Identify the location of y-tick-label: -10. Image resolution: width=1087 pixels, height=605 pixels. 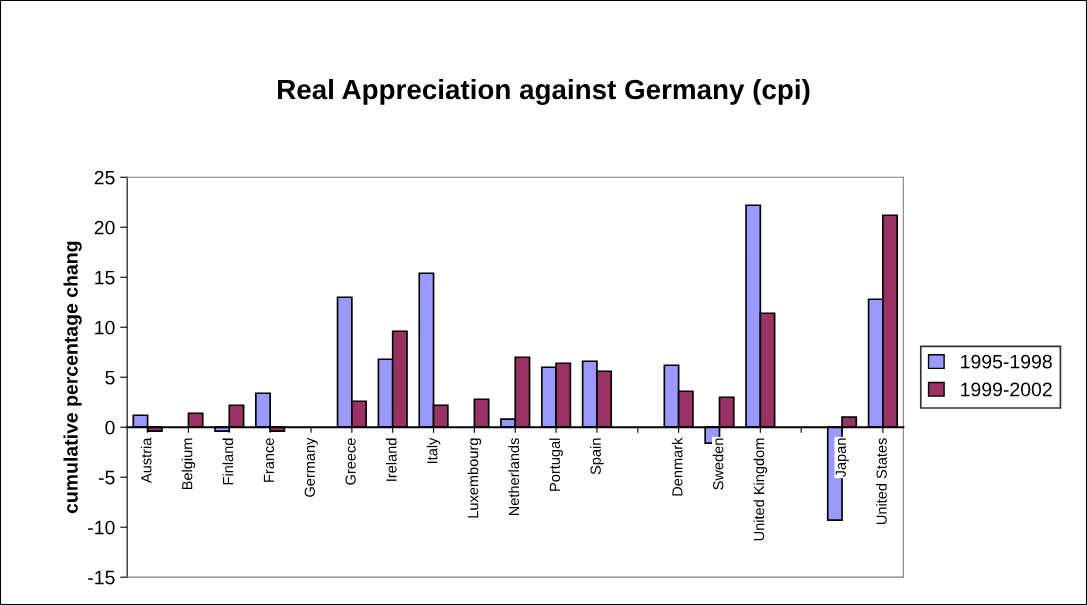
(101, 527).